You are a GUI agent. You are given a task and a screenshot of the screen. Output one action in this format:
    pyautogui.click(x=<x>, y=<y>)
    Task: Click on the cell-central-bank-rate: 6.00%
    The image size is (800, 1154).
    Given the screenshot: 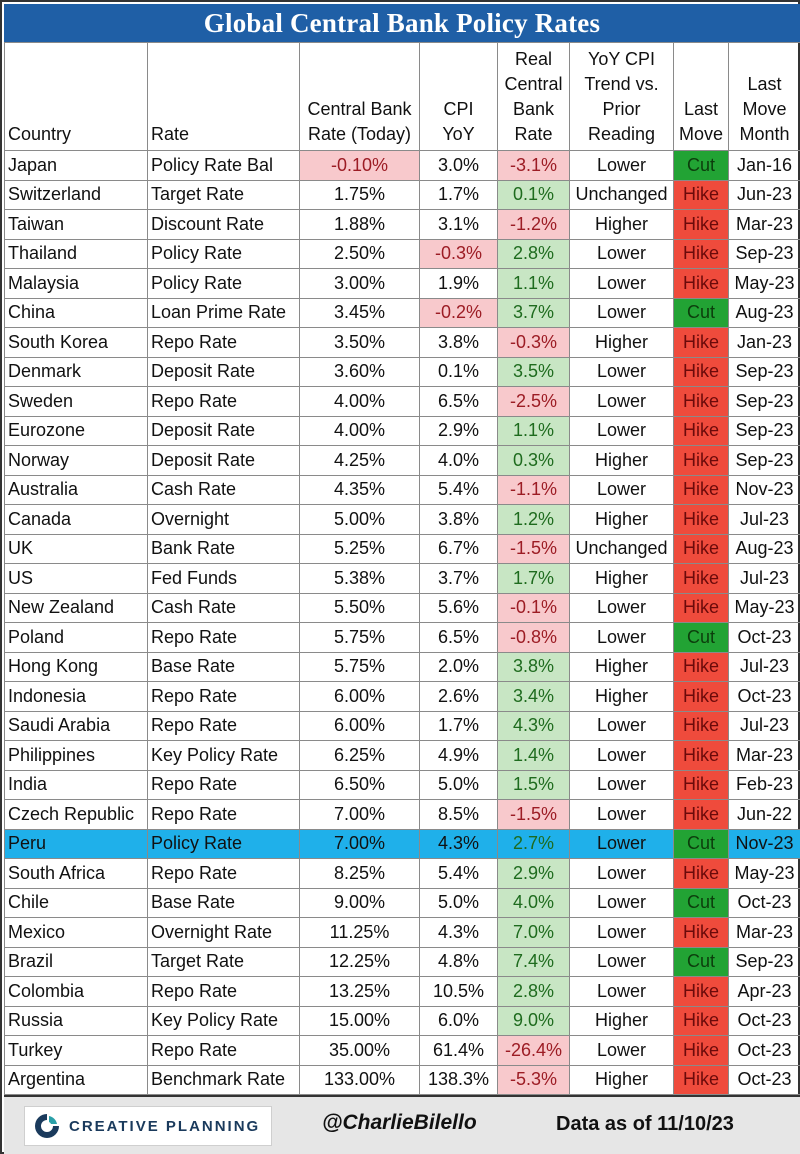 What is the action you would take?
    pyautogui.click(x=359, y=725)
    